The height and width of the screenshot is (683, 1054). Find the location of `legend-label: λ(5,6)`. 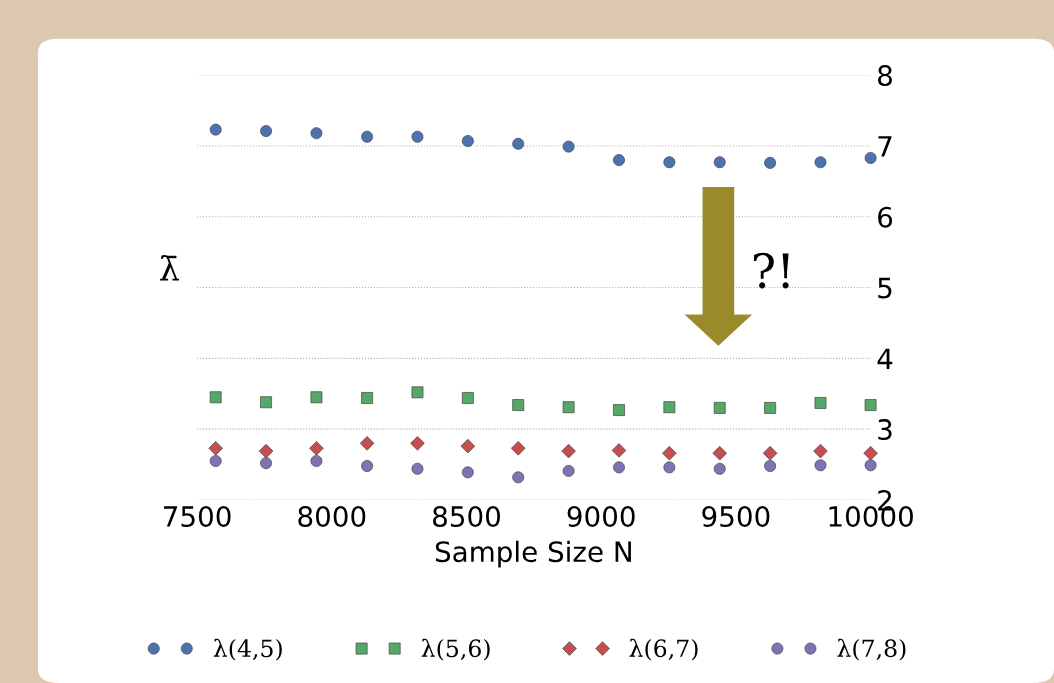

legend-label: λ(5,6) is located at coordinates (455, 649).